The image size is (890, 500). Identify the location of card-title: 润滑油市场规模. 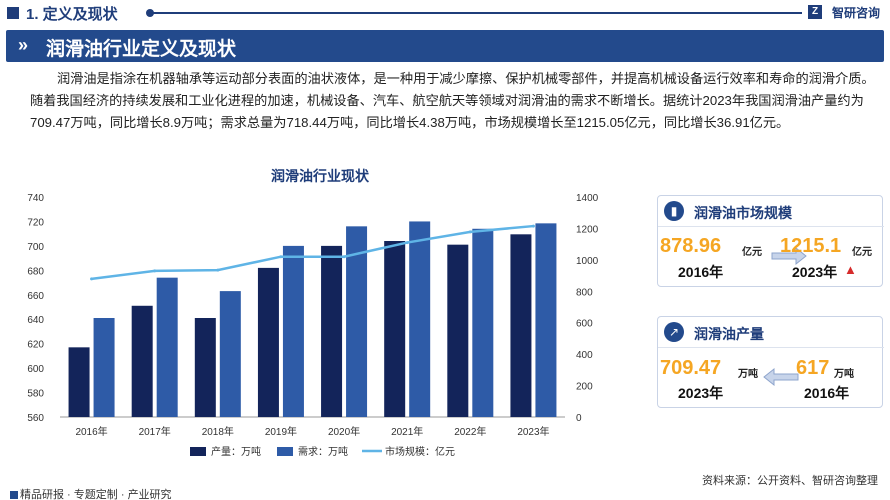
(743, 213).